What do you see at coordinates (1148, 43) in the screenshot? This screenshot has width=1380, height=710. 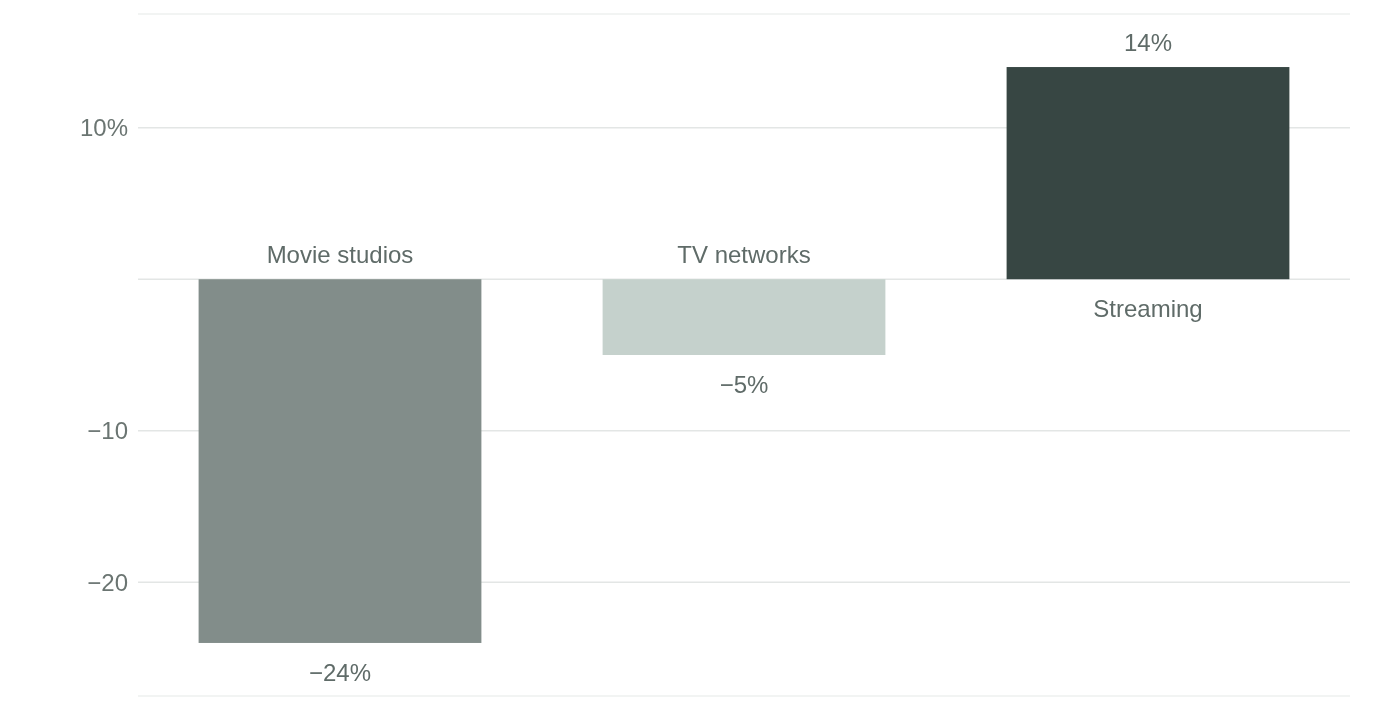 I see `data-label: 14%` at bounding box center [1148, 43].